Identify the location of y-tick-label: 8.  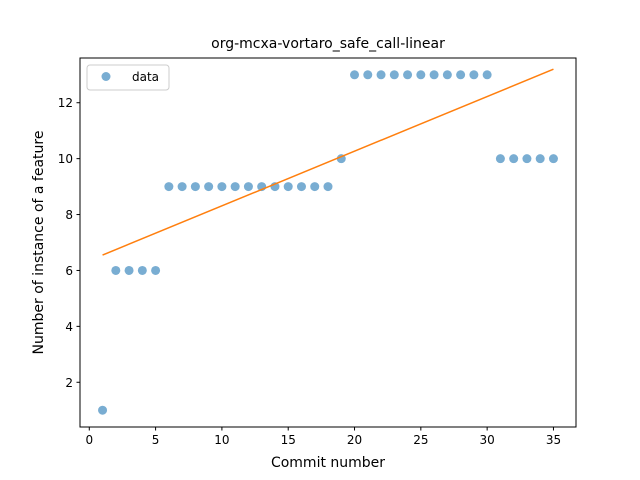
(69, 215).